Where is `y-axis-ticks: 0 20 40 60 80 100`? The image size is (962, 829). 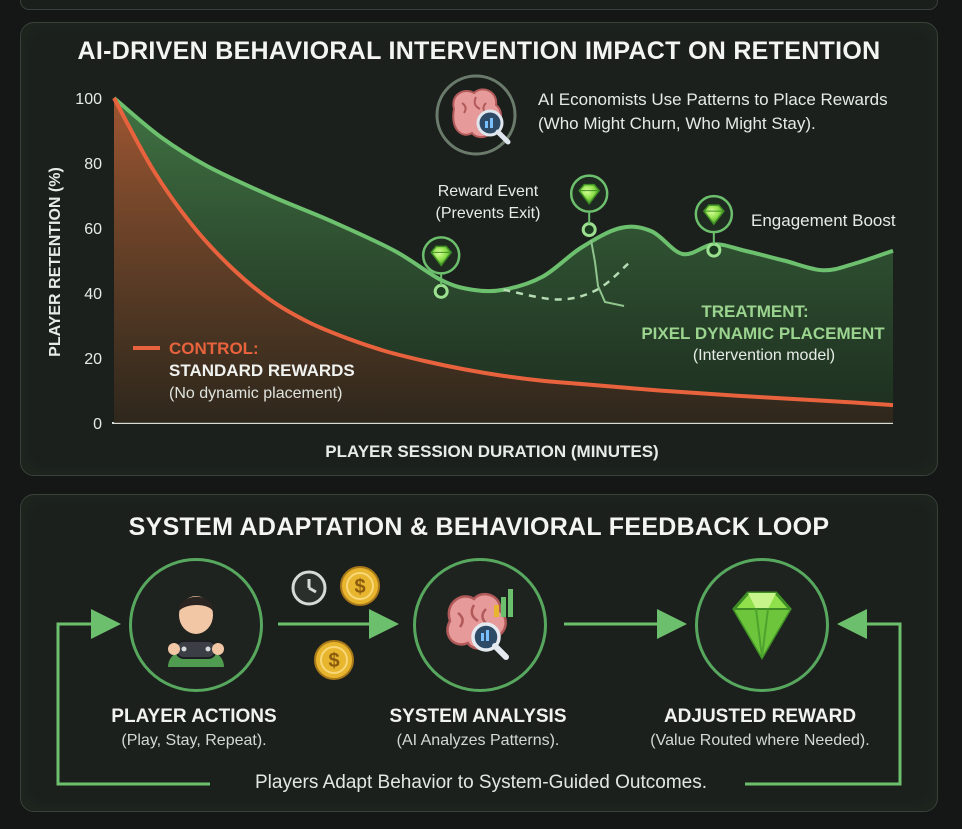
y-axis-ticks: 0 20 40 60 80 100 is located at coordinates (88, 262).